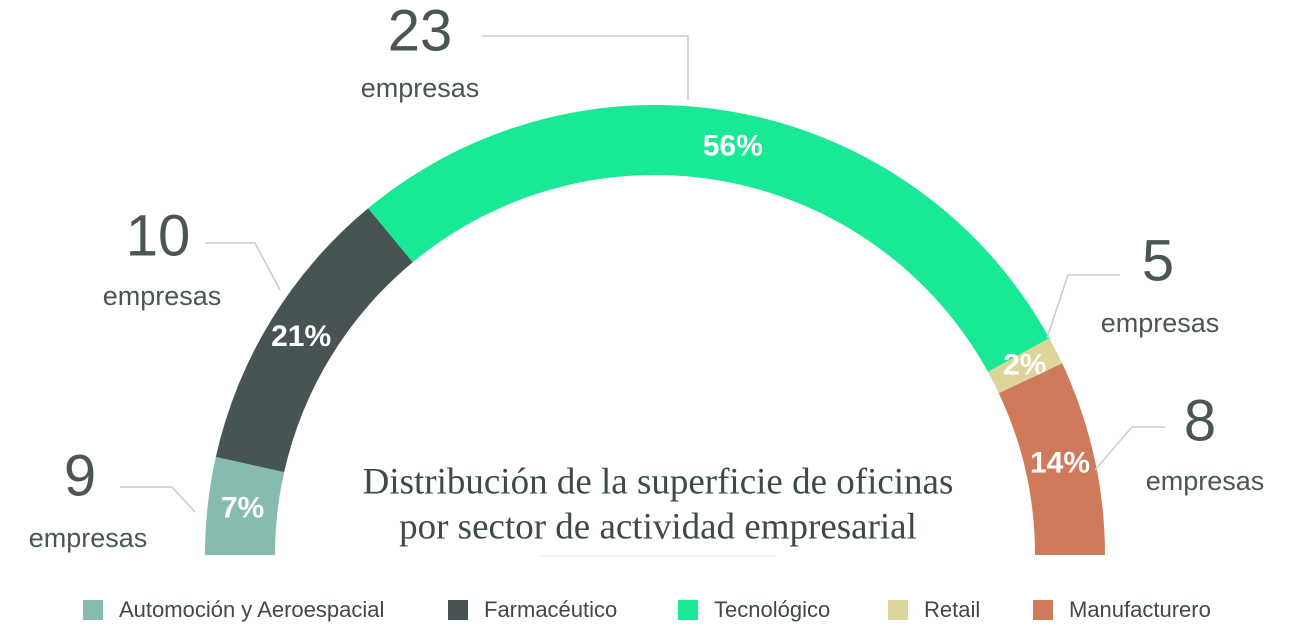  I want to click on value-label: 56%, so click(733, 145).